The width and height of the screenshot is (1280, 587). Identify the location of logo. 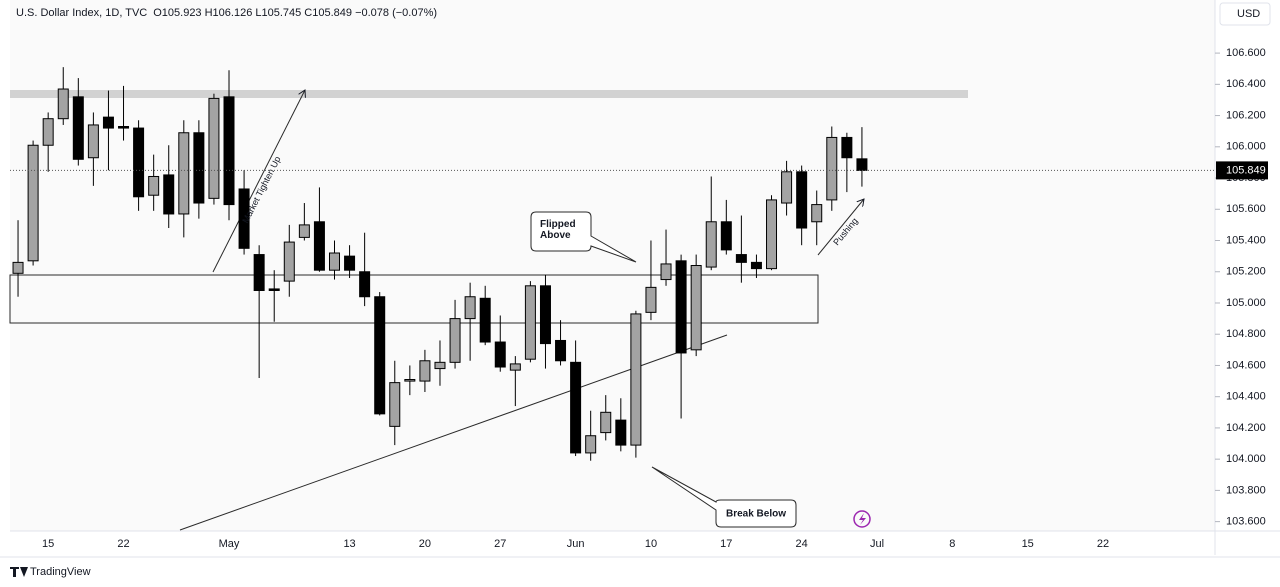
(19, 572).